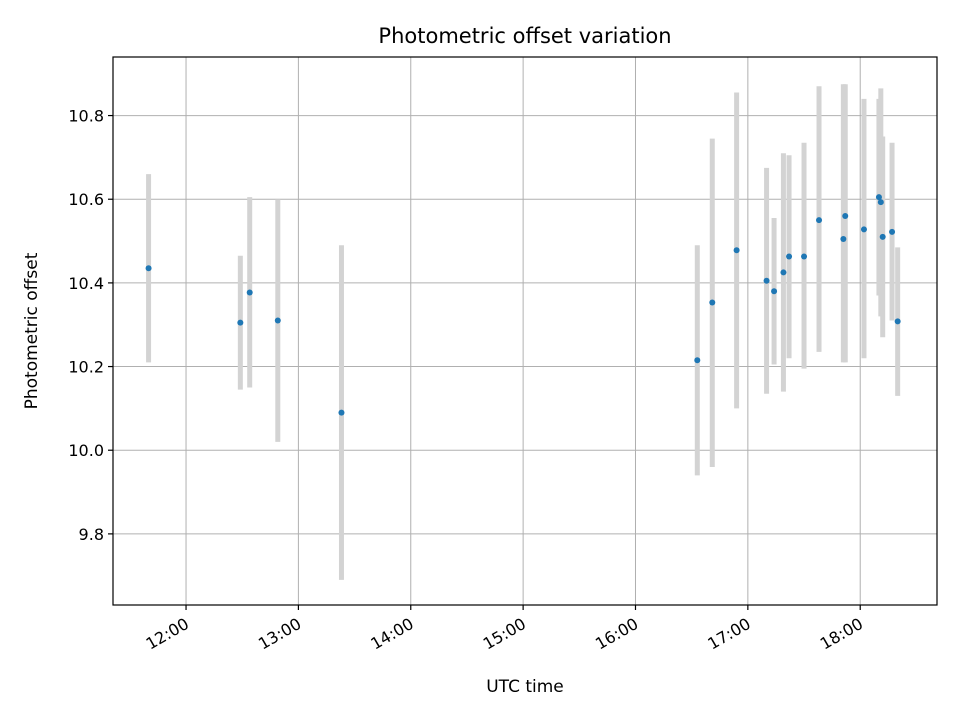 The width and height of the screenshot is (960, 720). I want to click on y-tick-label: 10.0, so click(86, 450).